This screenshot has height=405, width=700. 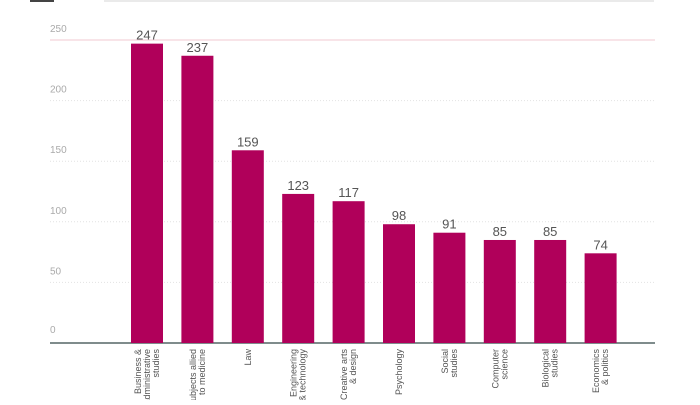 What do you see at coordinates (42, 1) in the screenshot?
I see `header-bar-left` at bounding box center [42, 1].